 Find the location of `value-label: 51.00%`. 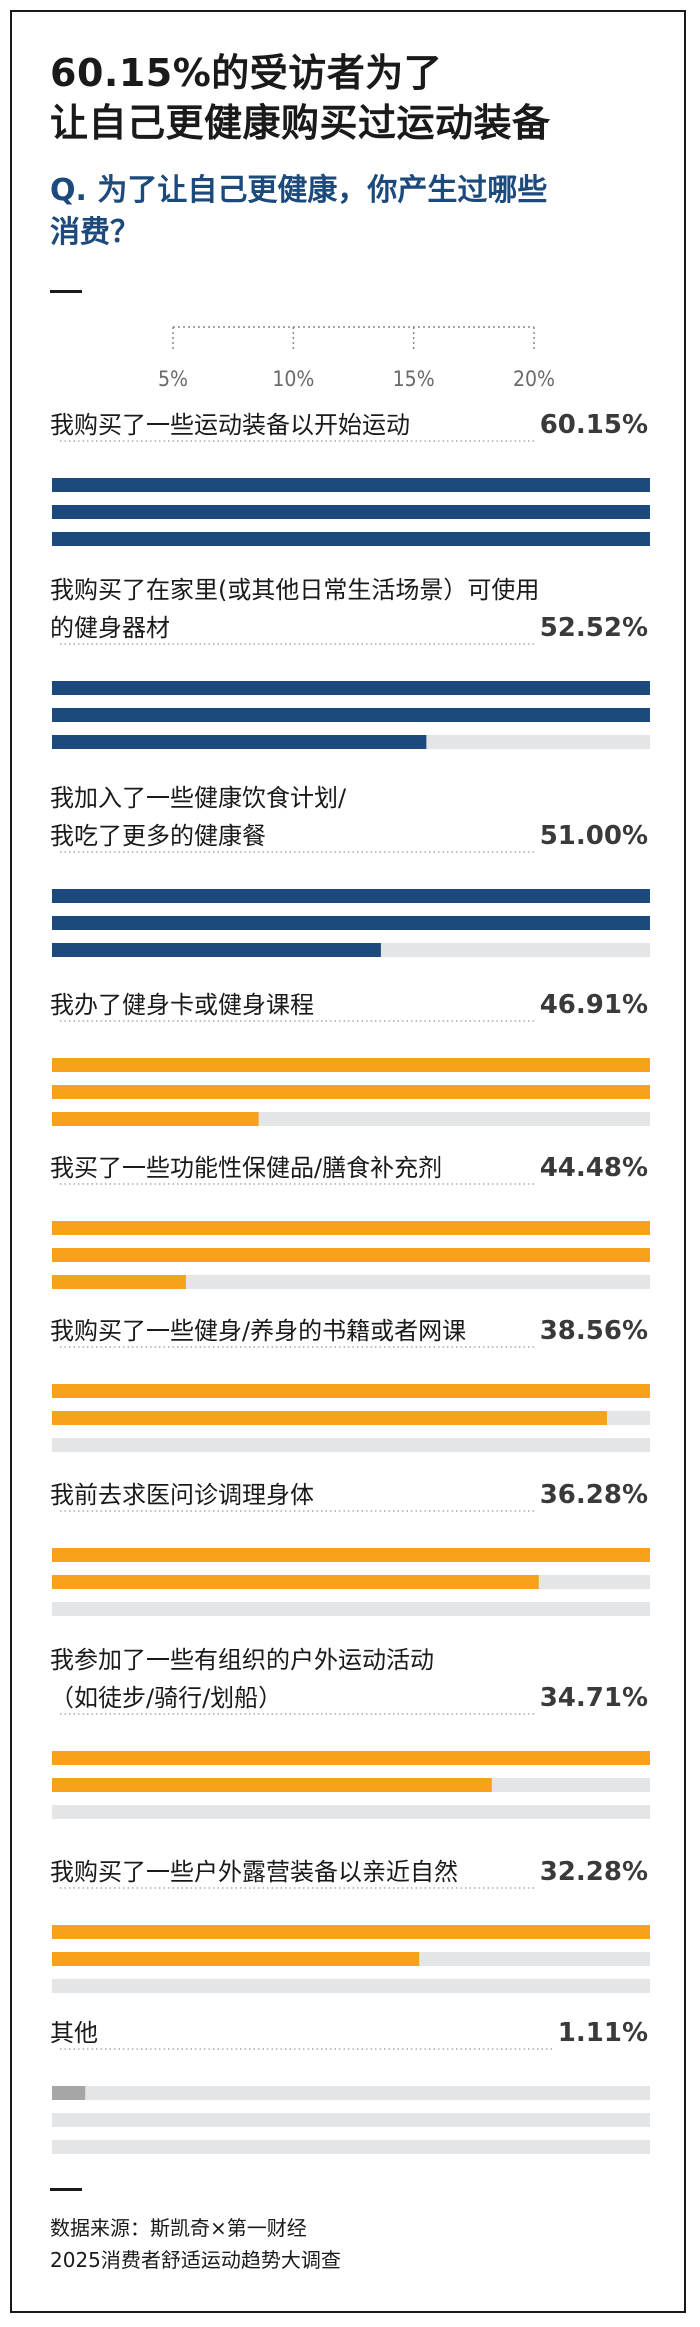

value-label: 51.00% is located at coordinates (590, 836).